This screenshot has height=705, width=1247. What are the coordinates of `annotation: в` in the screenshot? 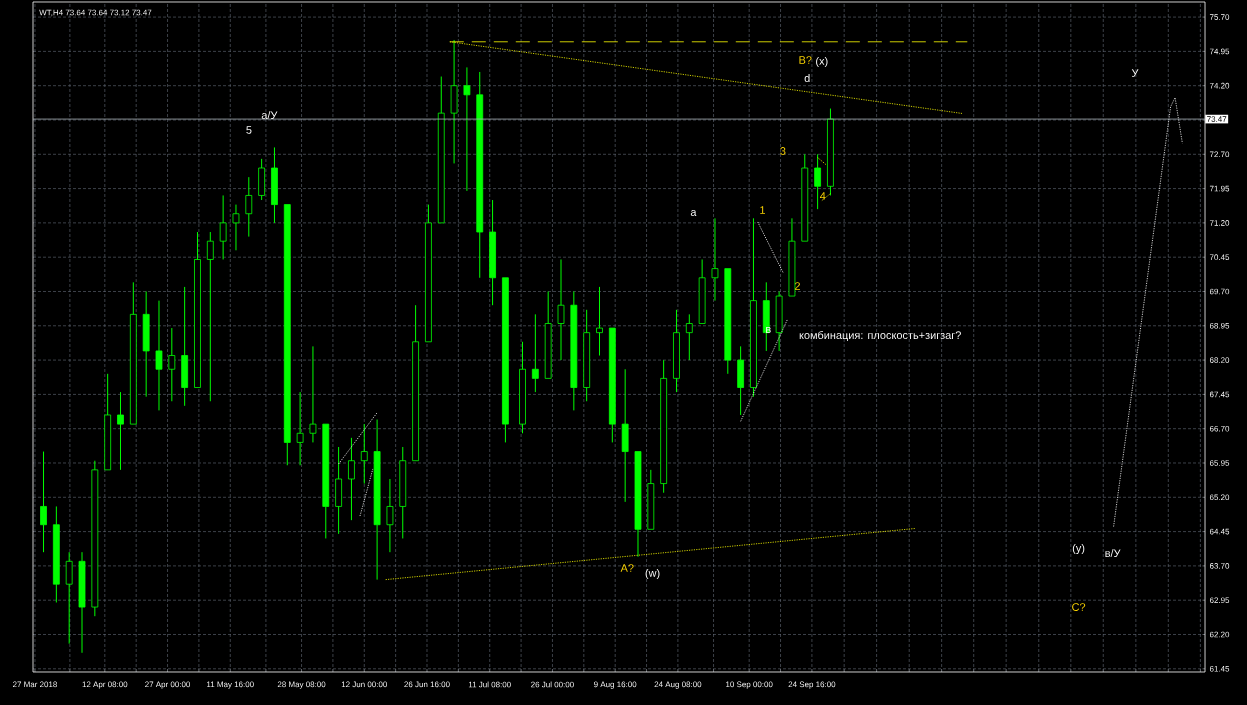 It's located at (768, 330).